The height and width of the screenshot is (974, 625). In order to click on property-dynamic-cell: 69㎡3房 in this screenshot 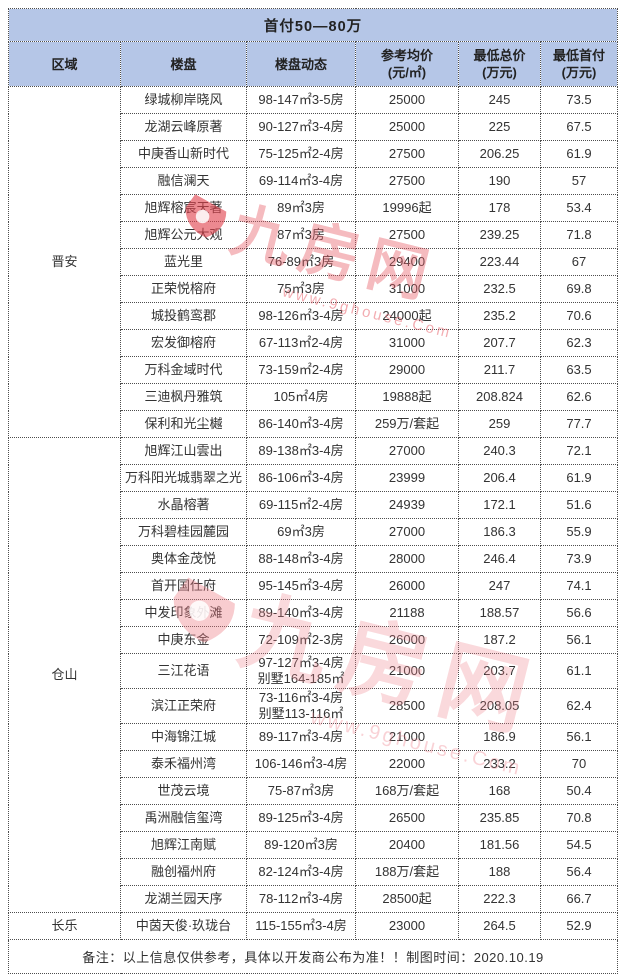, I will do `click(301, 532)`.